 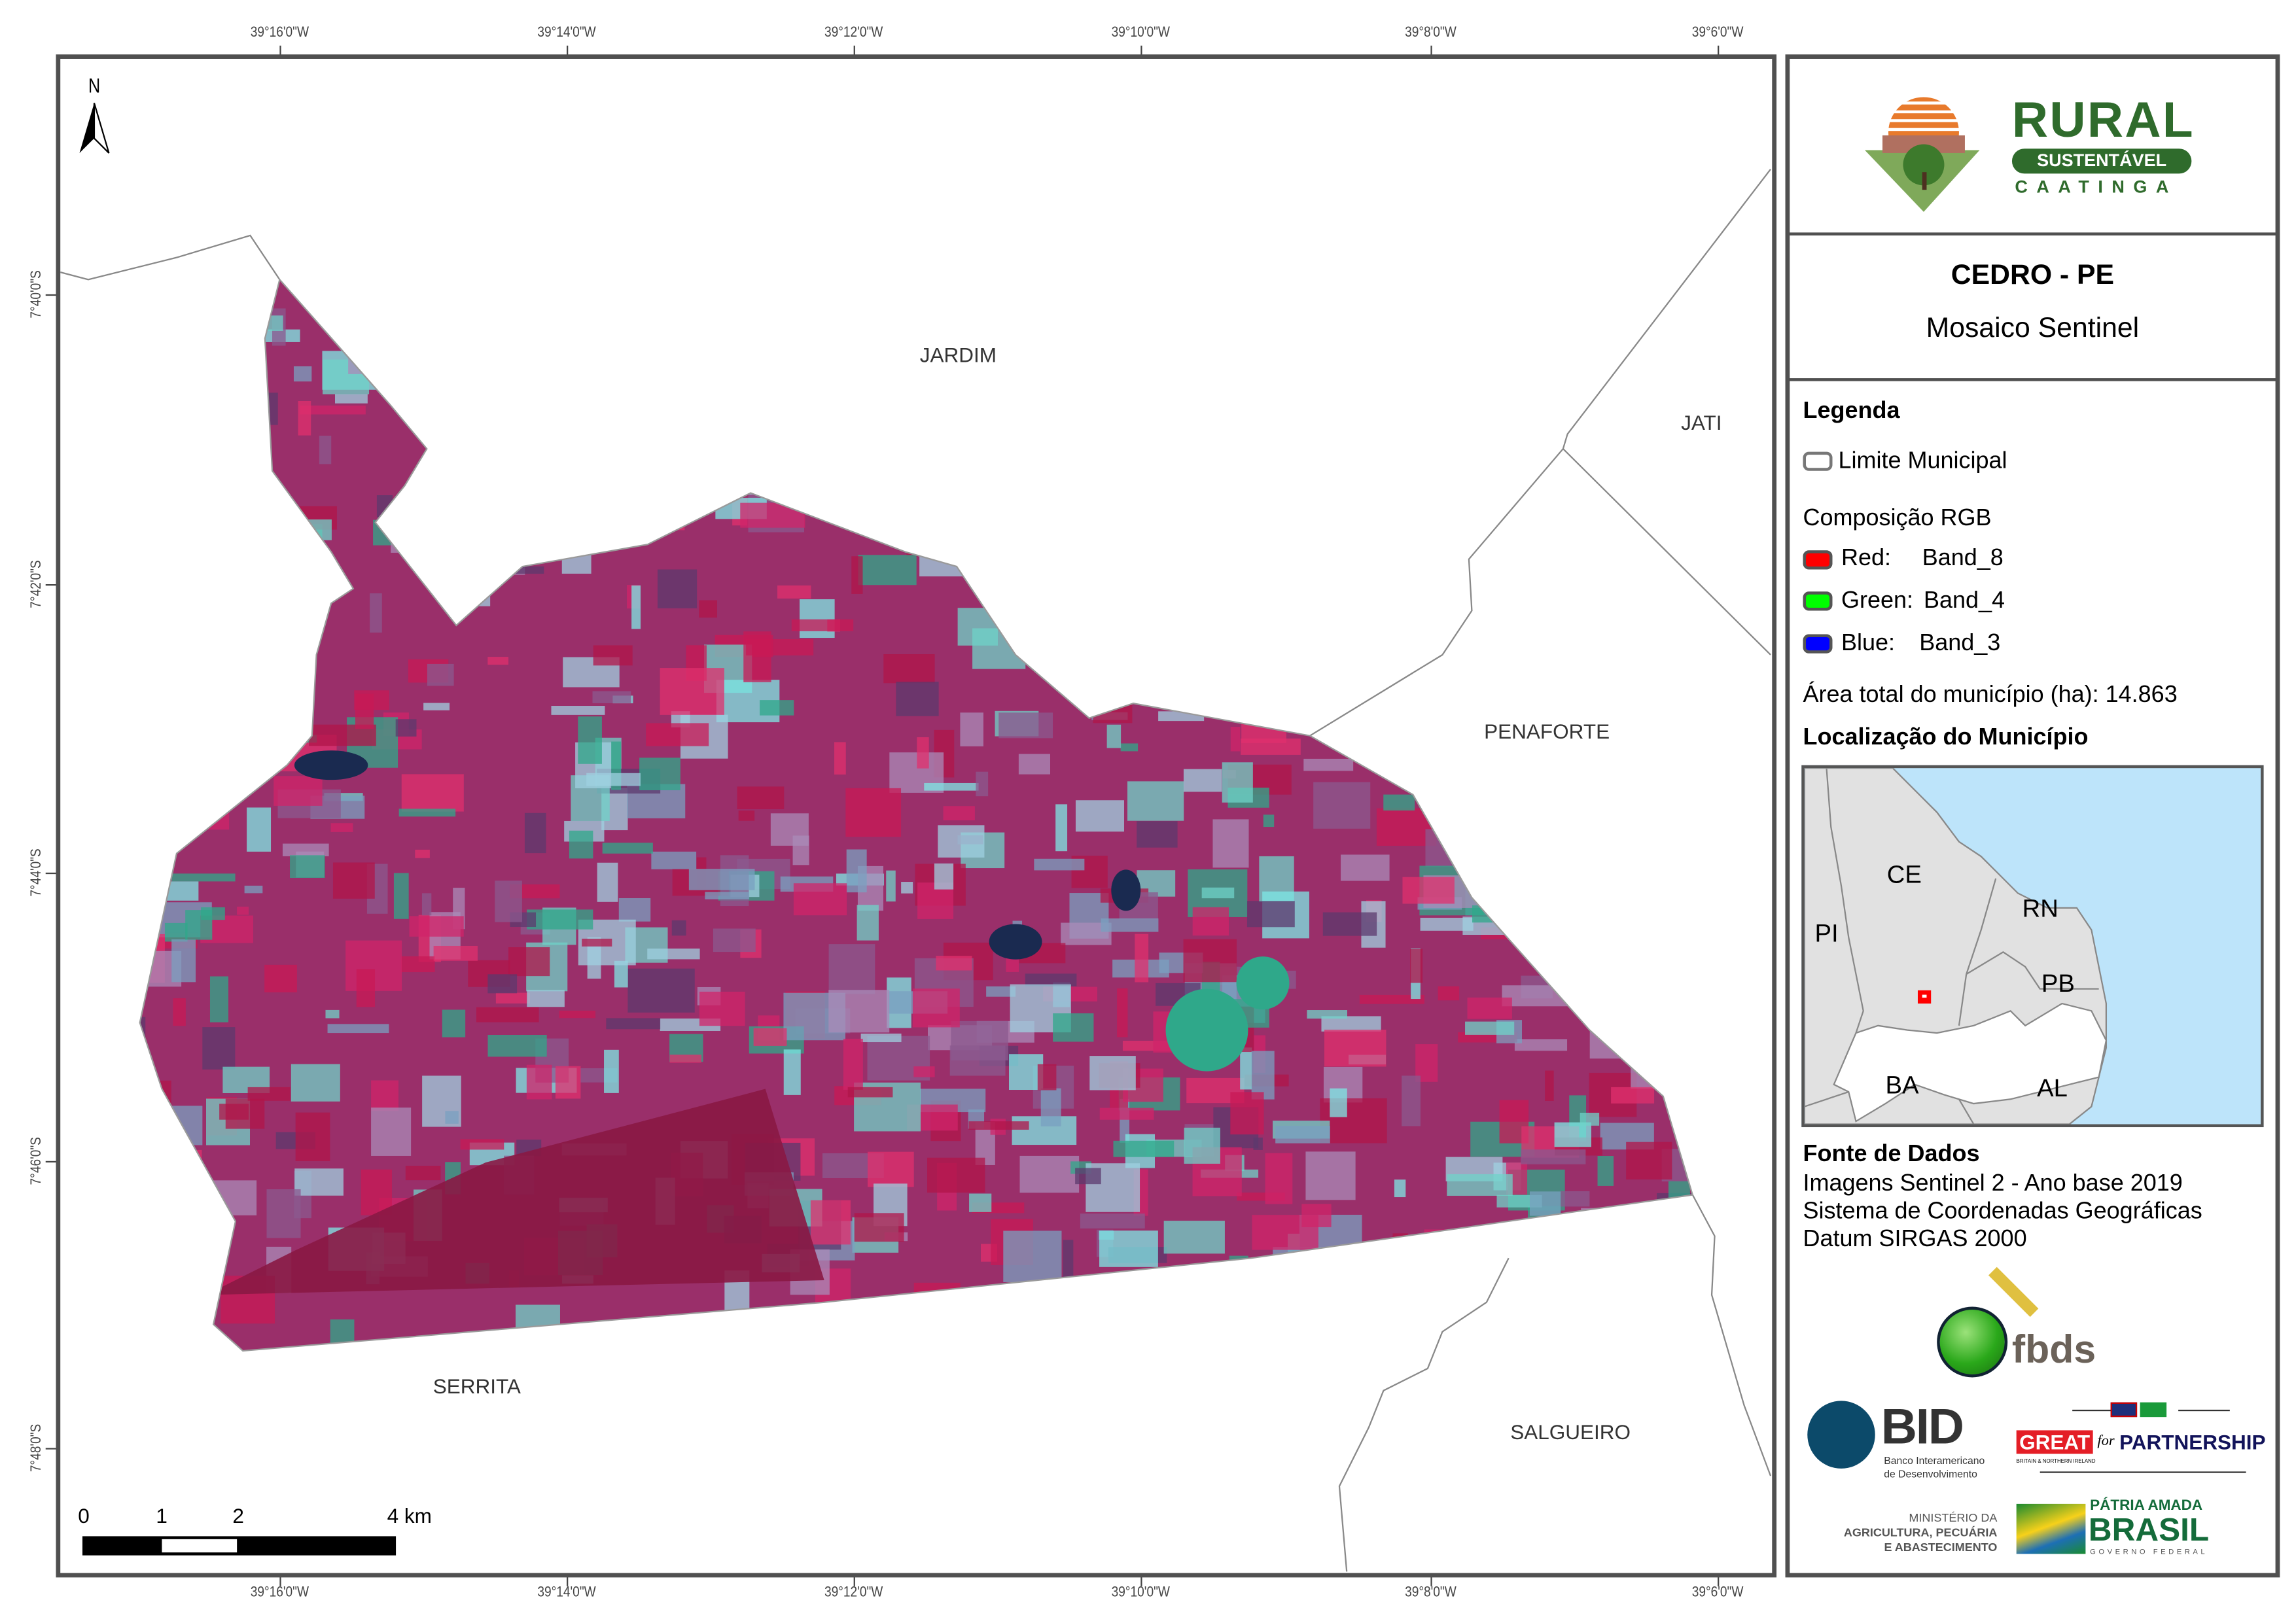 I want to click on logo-sustentavel-text: SUSTENTÁVEL, so click(x=2101, y=161).